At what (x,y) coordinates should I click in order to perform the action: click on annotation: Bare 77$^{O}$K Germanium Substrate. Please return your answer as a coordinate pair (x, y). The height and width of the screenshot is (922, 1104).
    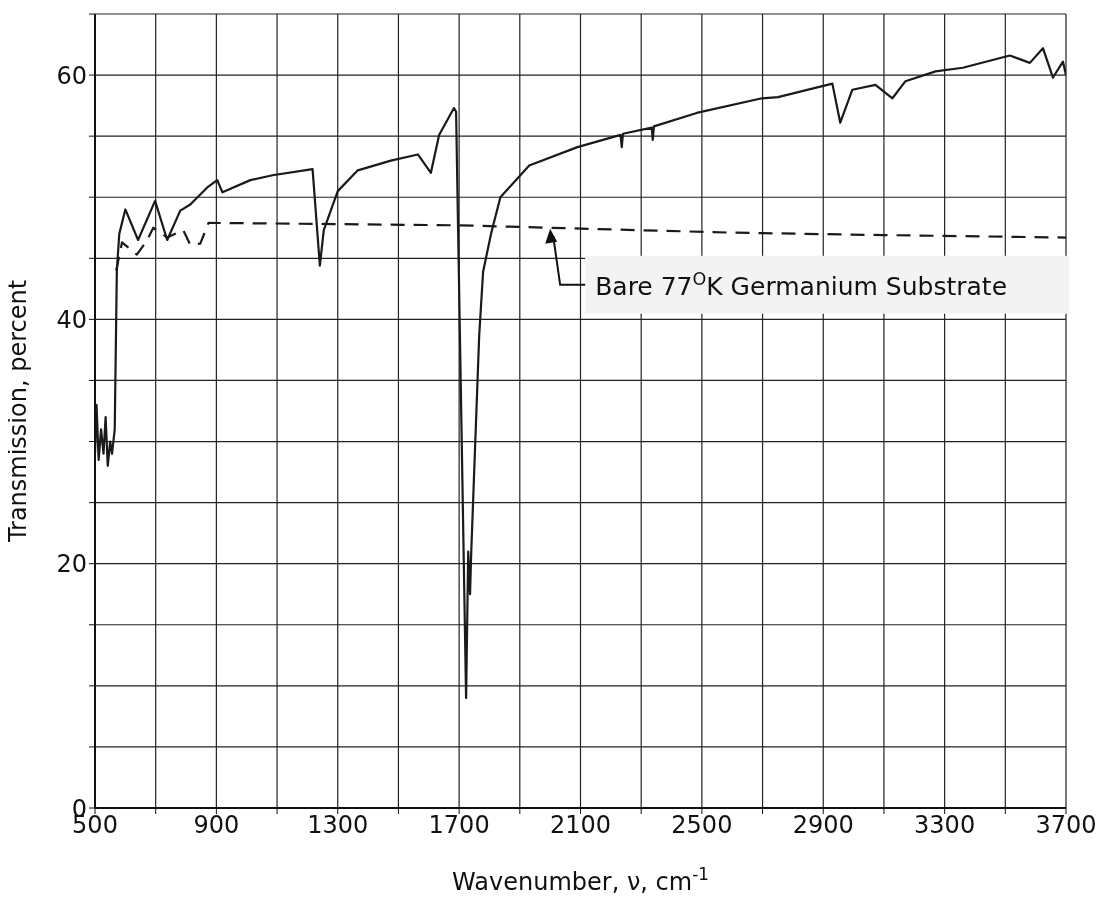
    Looking at the image, I should click on (801, 284).